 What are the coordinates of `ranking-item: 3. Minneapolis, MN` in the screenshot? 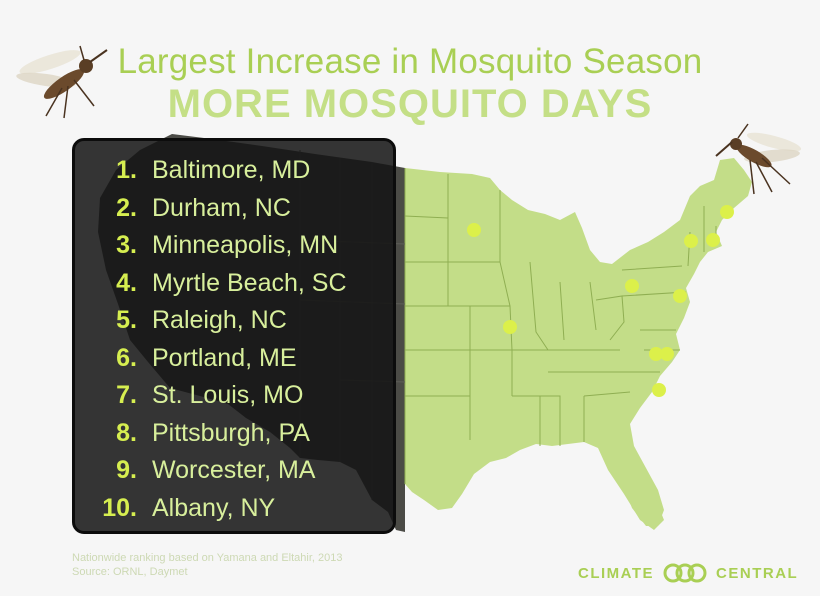 It's located at (234, 246).